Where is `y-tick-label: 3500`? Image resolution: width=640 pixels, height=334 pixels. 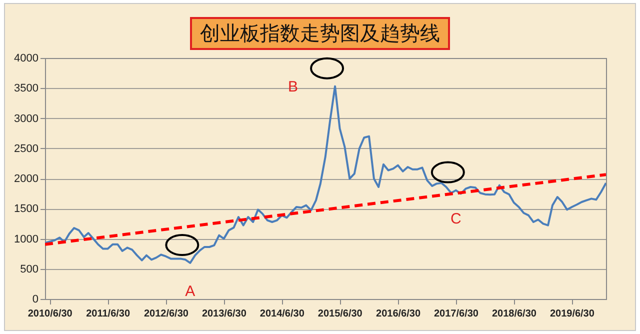 y-tick-label: 3500 is located at coordinates (26, 88).